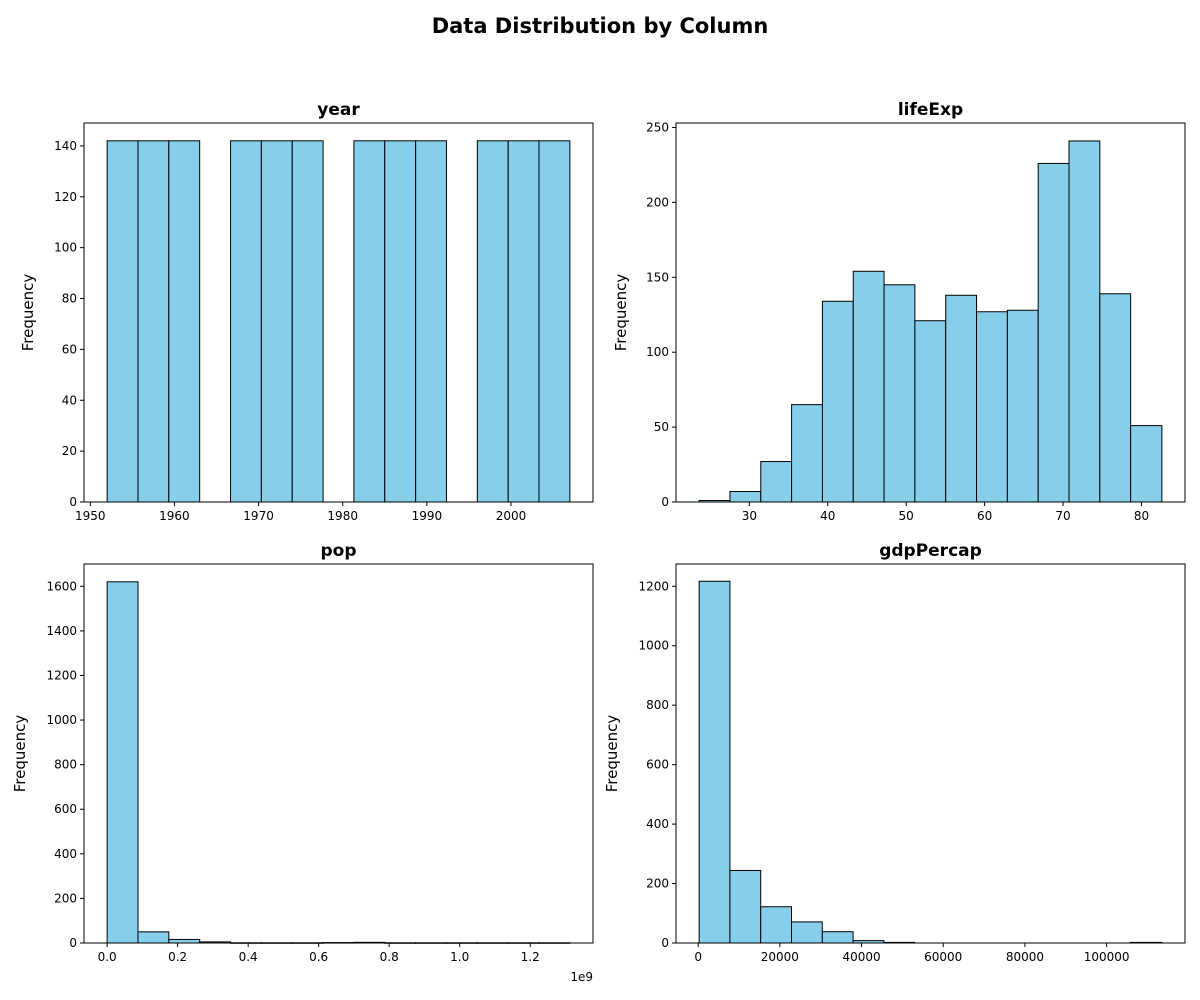  I want to click on subplot-title: pop, so click(338, 551).